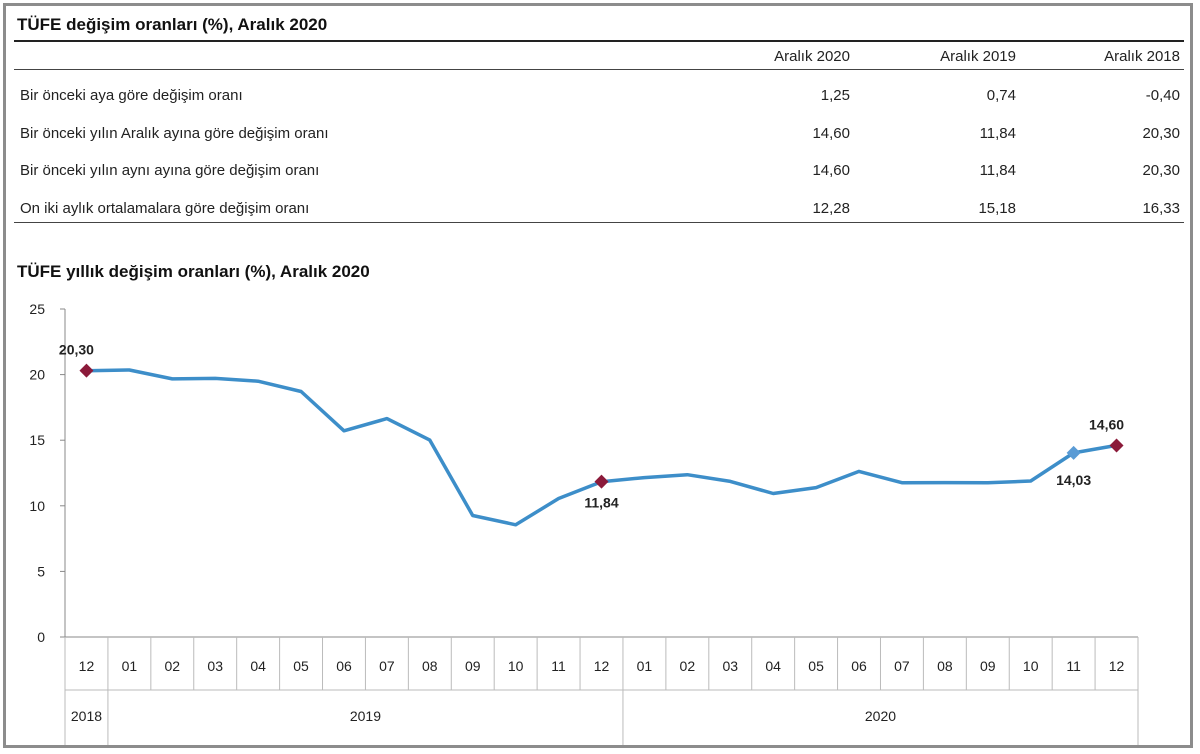 This screenshot has height=754, width=1200. Describe the element at coordinates (978, 56) in the screenshot. I see `column-header-aralik-2019: Aralık 2019` at that location.